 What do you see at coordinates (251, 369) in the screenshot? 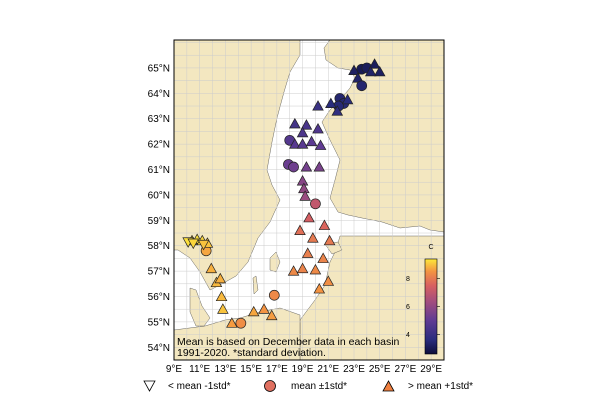
I see `lon-tick-label: 15°E` at bounding box center [251, 369].